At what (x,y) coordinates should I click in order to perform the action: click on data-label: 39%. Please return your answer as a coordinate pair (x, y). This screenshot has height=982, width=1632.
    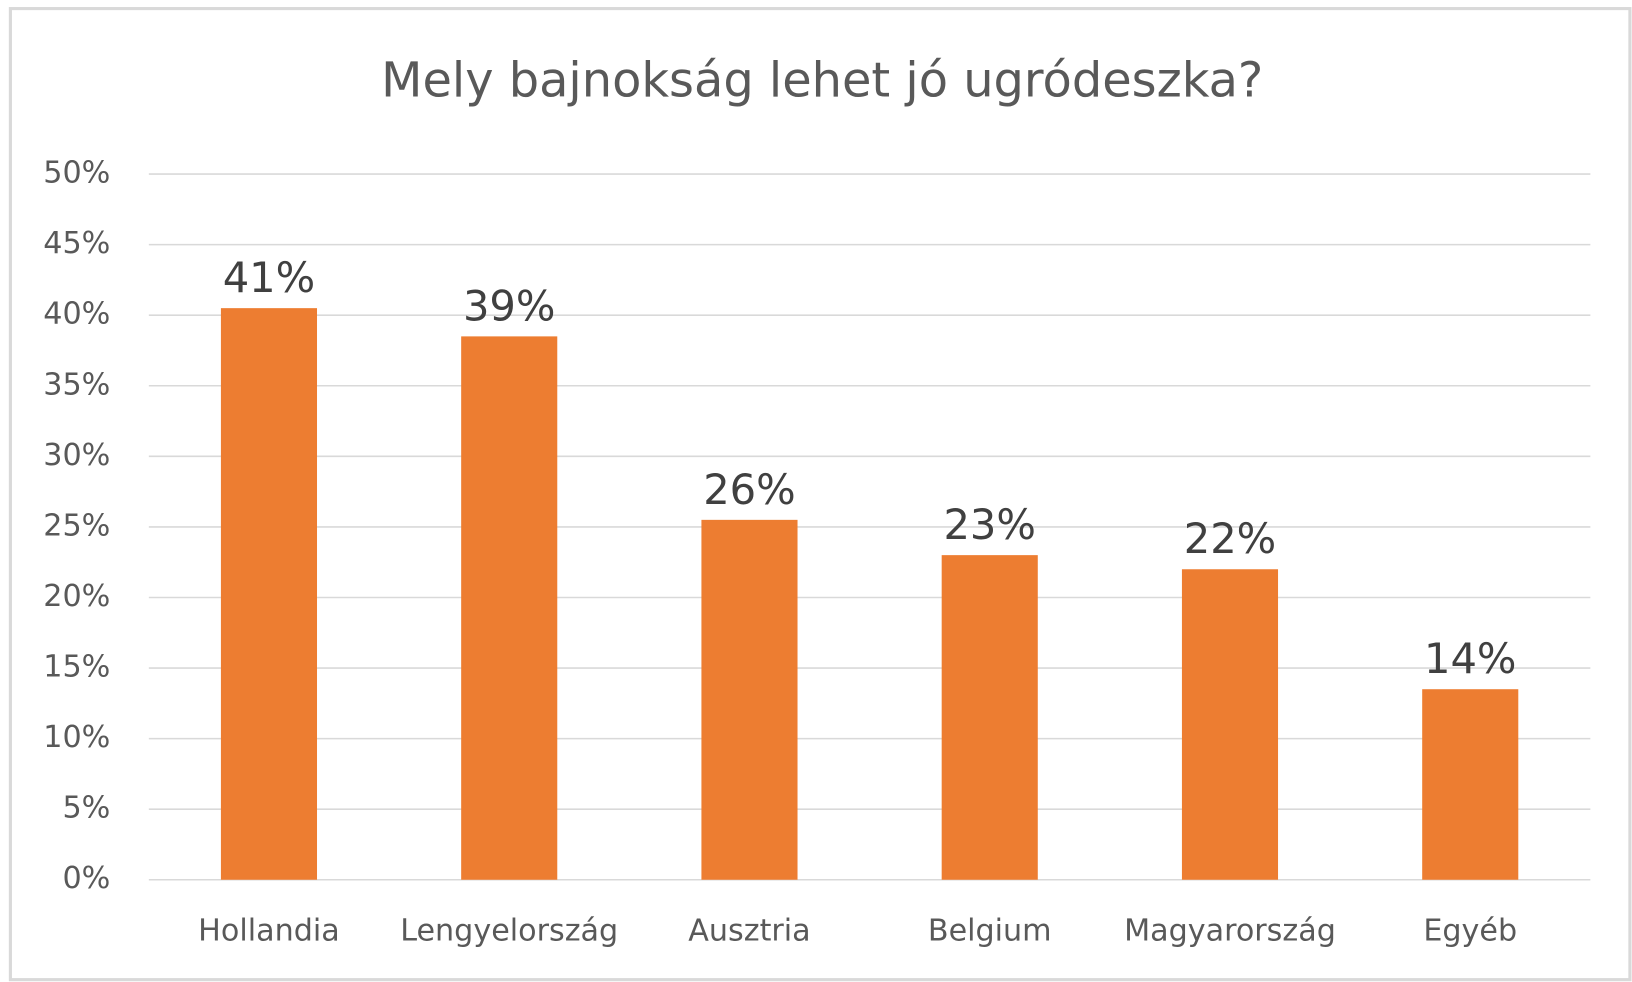
    Looking at the image, I should click on (509, 305).